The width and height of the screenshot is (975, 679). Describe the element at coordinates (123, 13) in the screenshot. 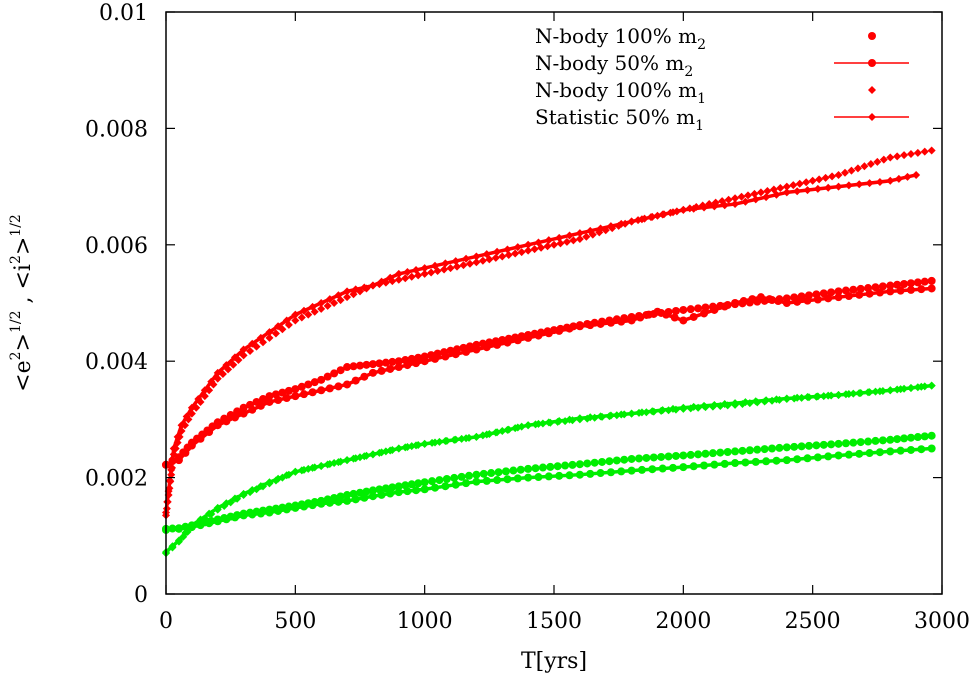

I see `y-tick-label: 0.01` at that location.